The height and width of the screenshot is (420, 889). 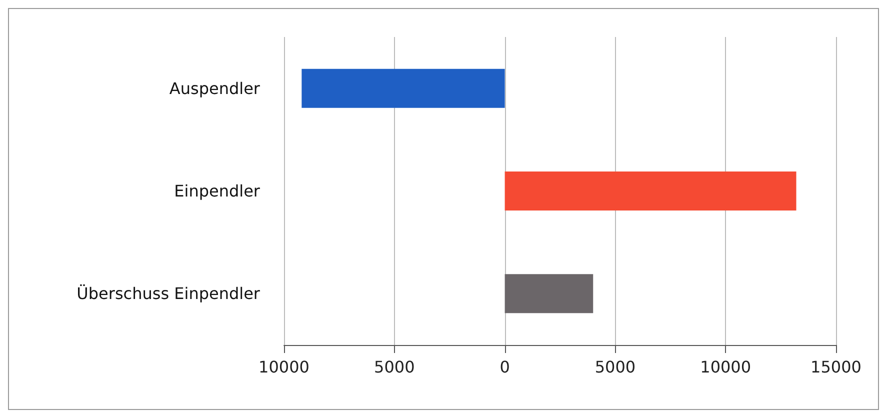 What do you see at coordinates (217, 191) in the screenshot?
I see `y-tick-label: Einpendler` at bounding box center [217, 191].